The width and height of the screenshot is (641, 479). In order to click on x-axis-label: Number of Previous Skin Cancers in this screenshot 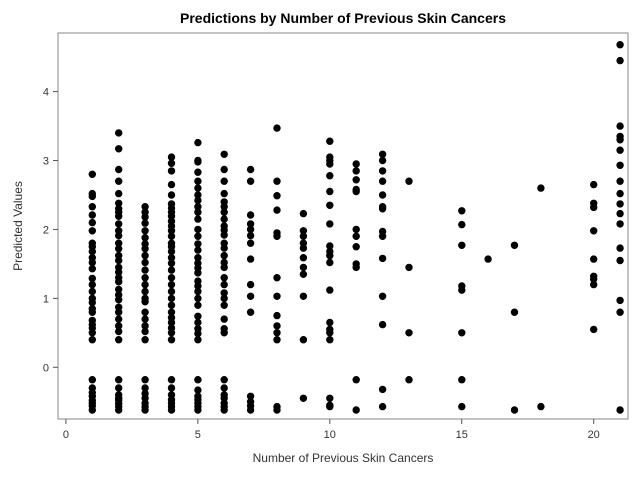, I will do `click(343, 458)`.